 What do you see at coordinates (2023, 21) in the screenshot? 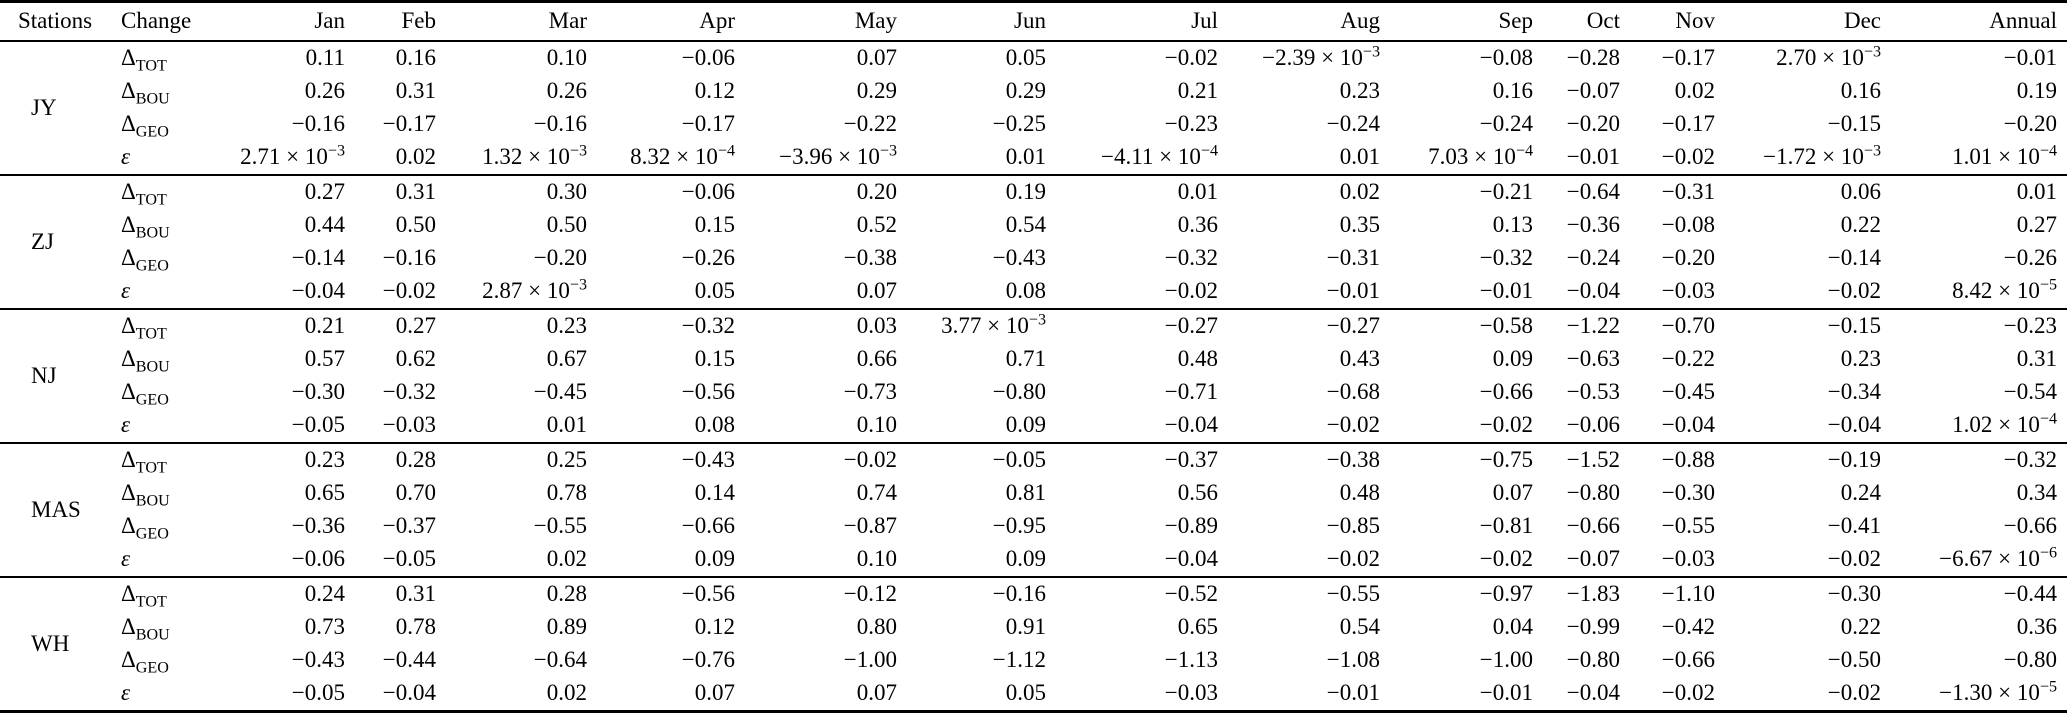
I see `column-header-annual: Annual` at bounding box center [2023, 21].